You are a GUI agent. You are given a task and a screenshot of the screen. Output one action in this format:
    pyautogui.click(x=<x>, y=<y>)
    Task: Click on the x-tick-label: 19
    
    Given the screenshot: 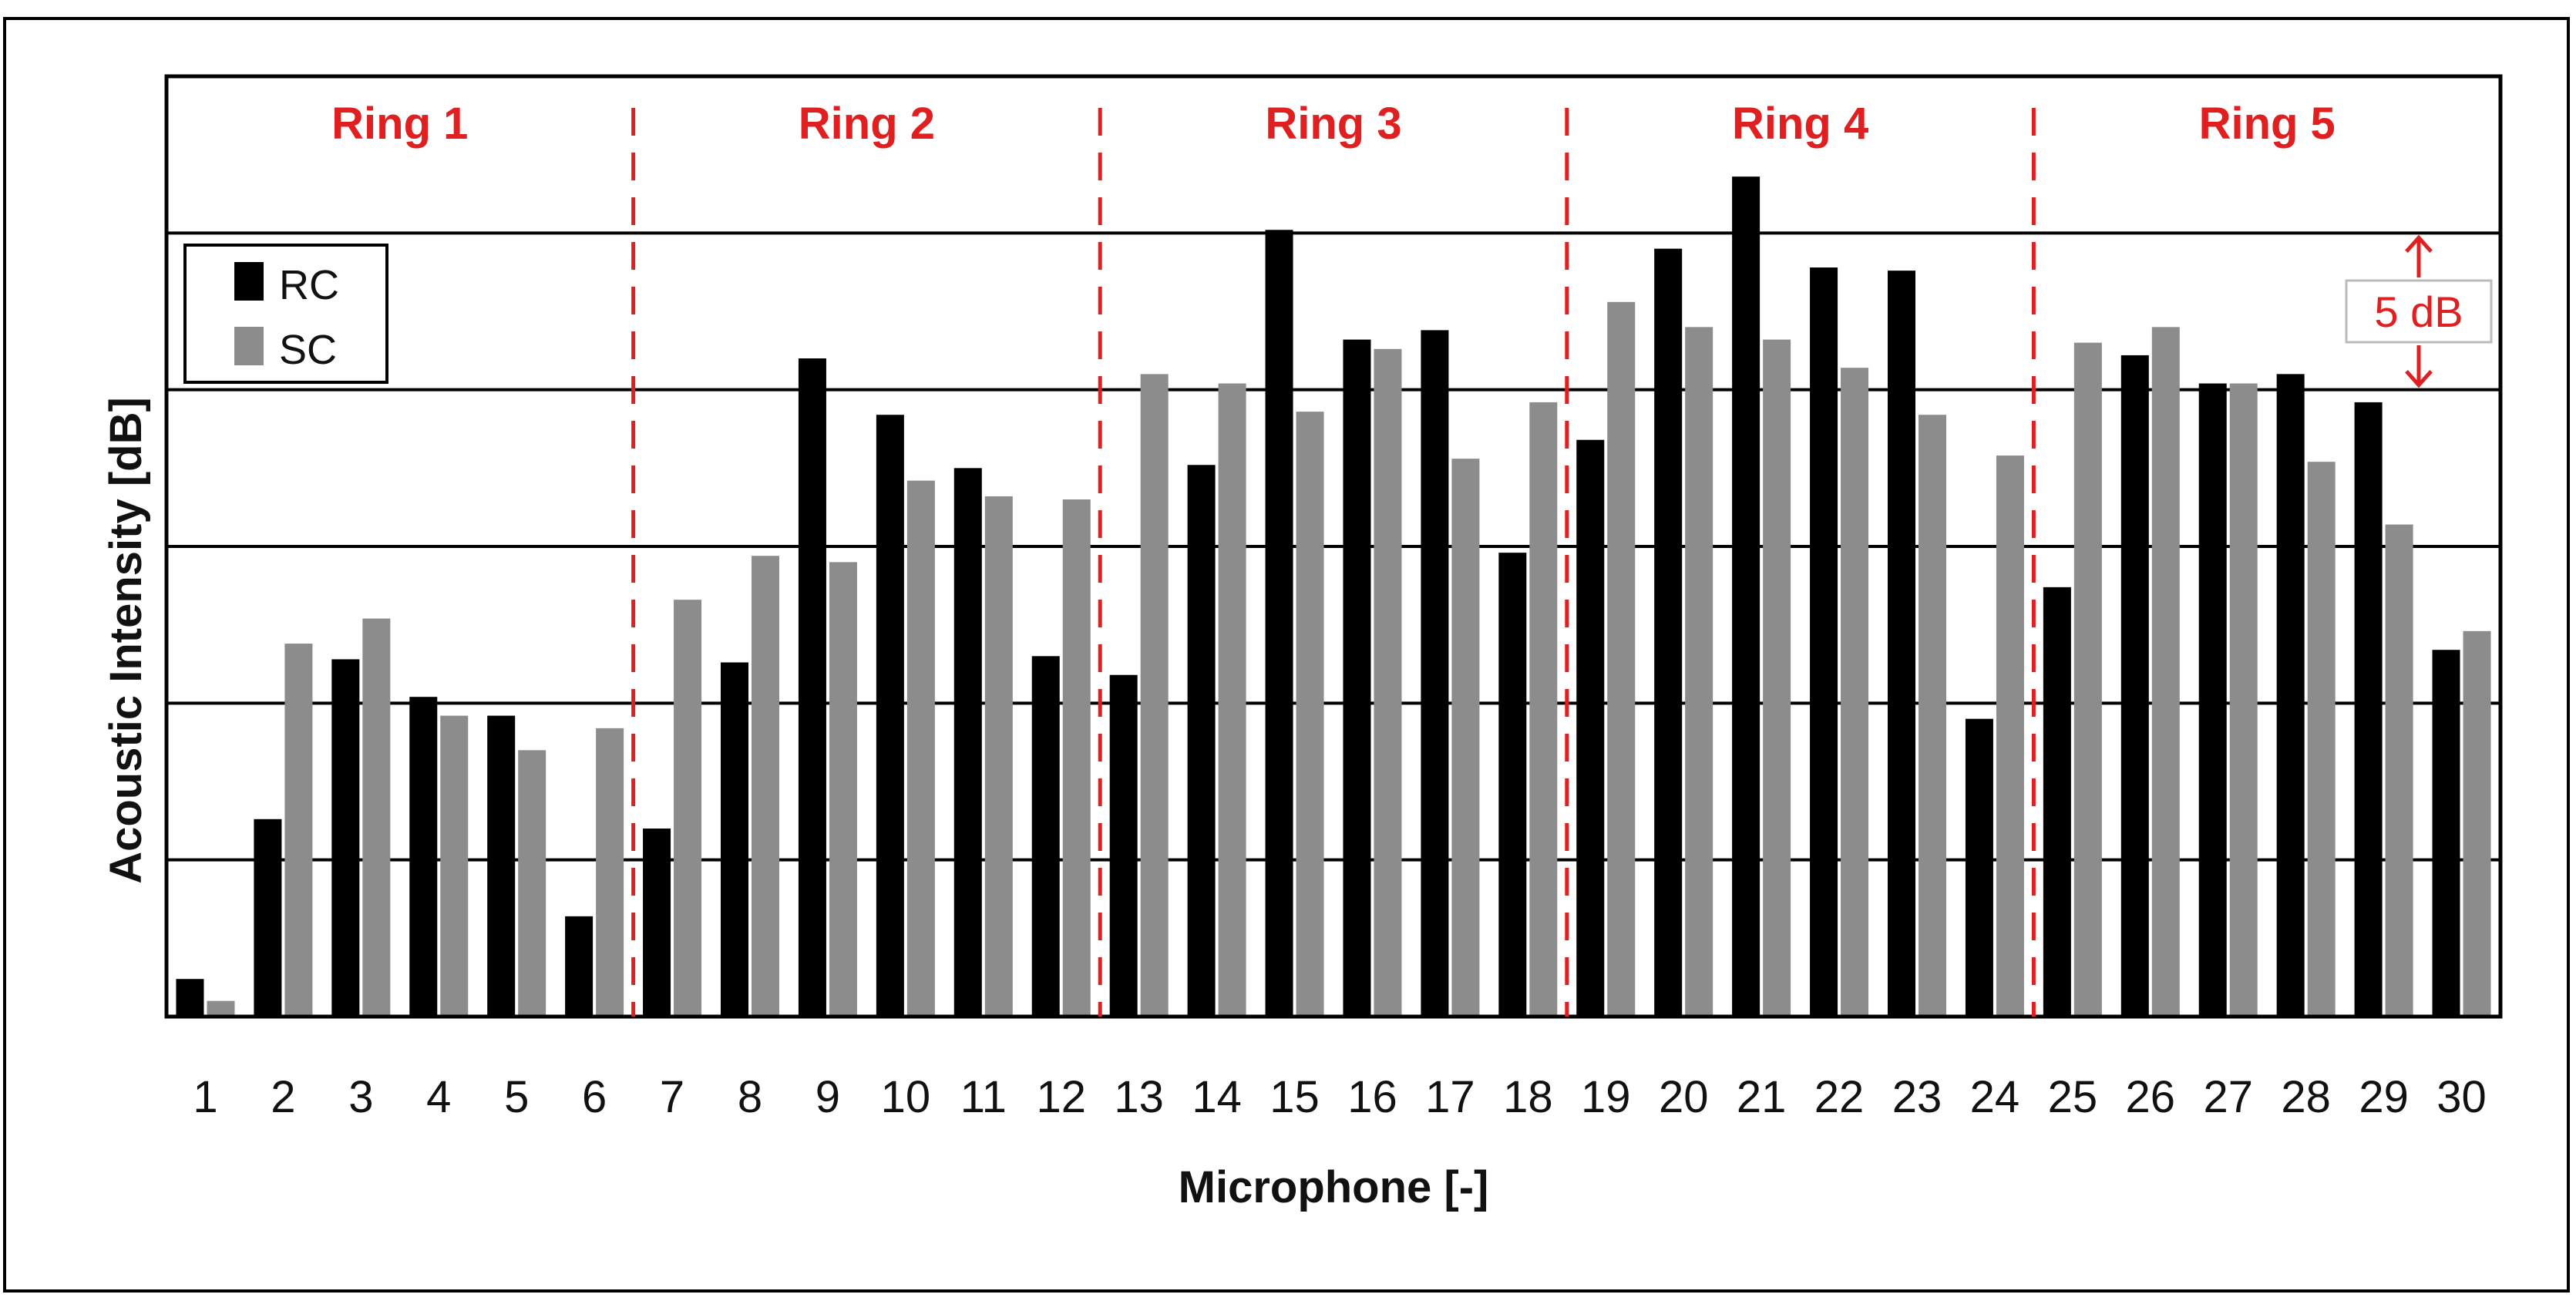 What is the action you would take?
    pyautogui.click(x=1606, y=1097)
    